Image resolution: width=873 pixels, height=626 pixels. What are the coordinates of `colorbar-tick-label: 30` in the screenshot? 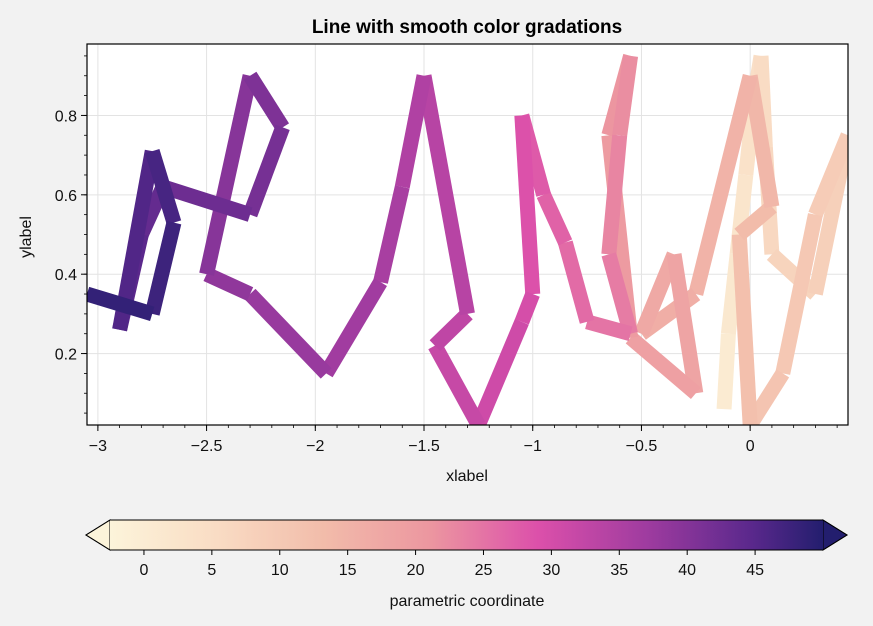 It's located at (551, 570).